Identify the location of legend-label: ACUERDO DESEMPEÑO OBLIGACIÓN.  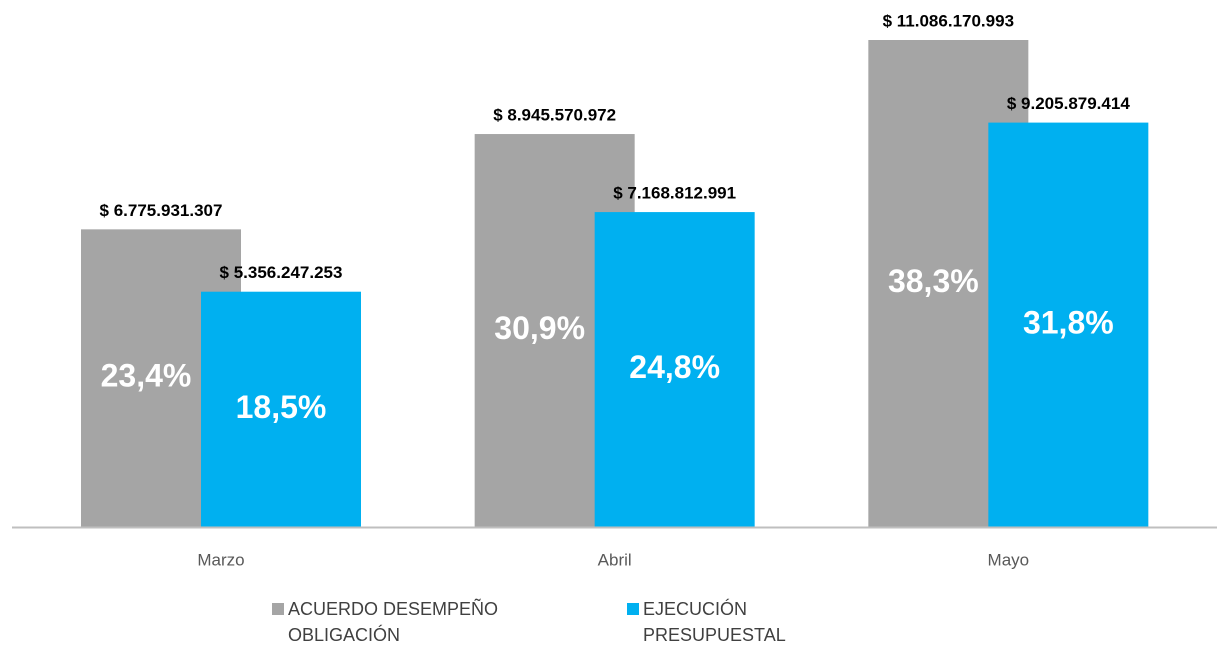
(393, 622).